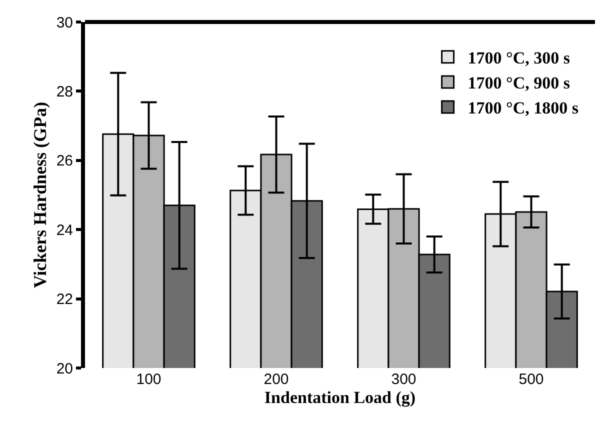 The image size is (597, 430). I want to click on x-tick-label: 100, so click(149, 379).